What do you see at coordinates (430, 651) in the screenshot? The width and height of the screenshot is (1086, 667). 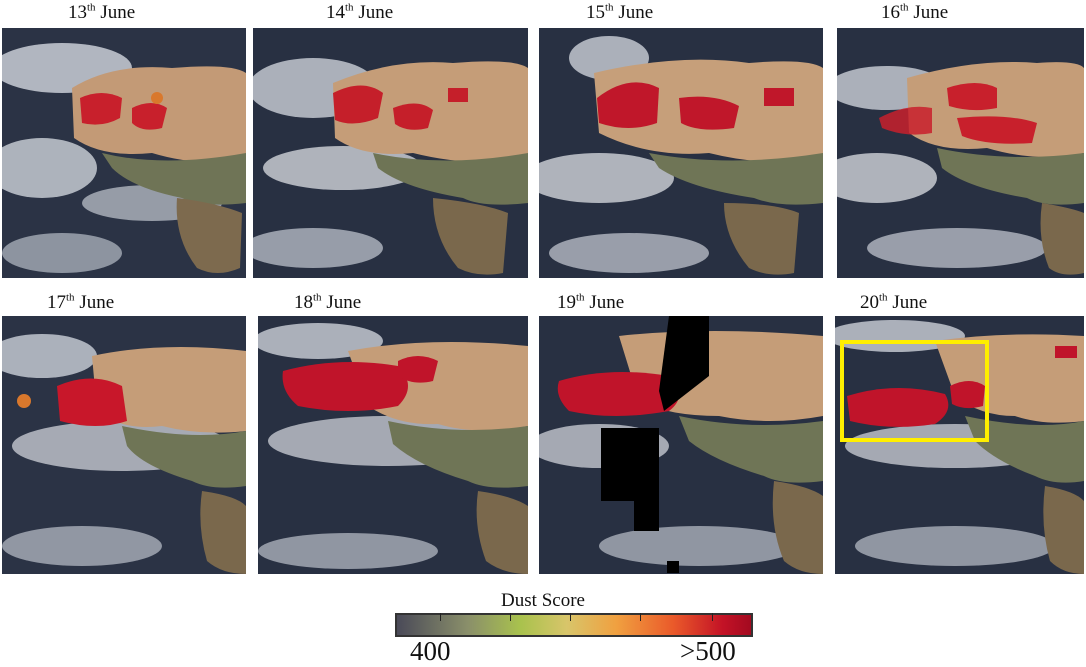 I see `colorbar-min-label: 400` at bounding box center [430, 651].